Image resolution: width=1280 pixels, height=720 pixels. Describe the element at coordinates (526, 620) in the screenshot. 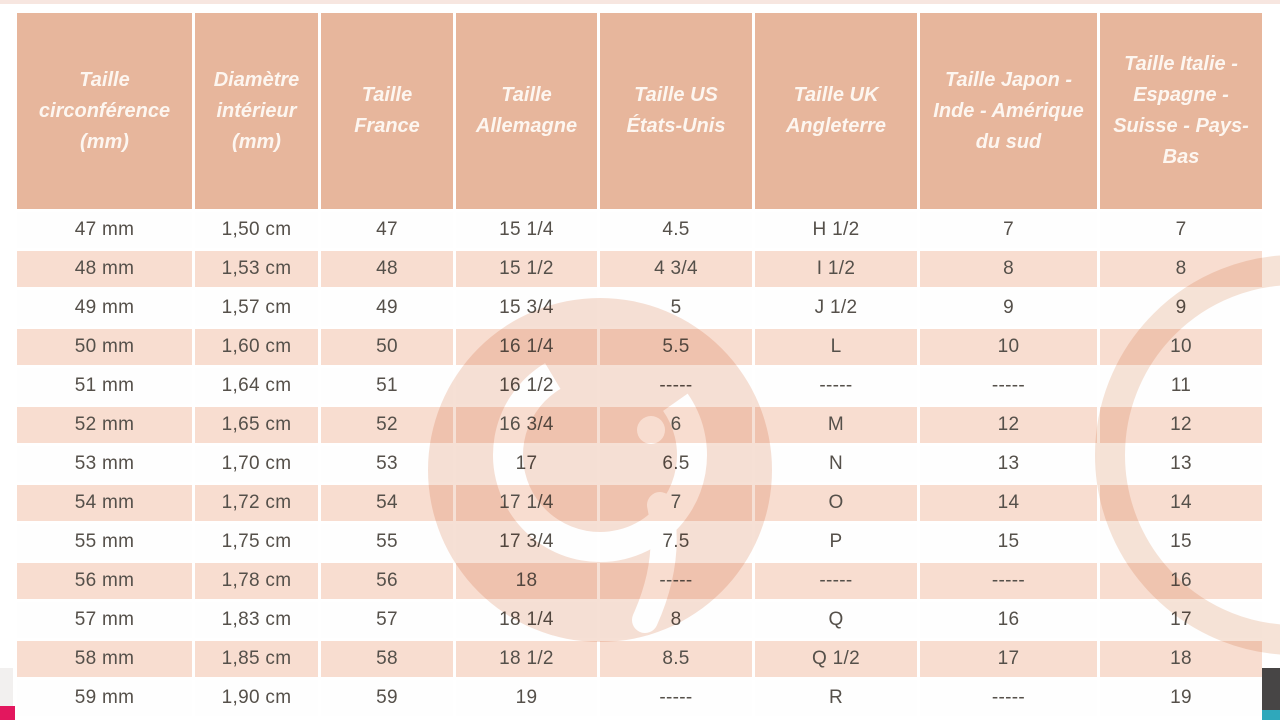

I see `table-cell: 18 1/4` at that location.